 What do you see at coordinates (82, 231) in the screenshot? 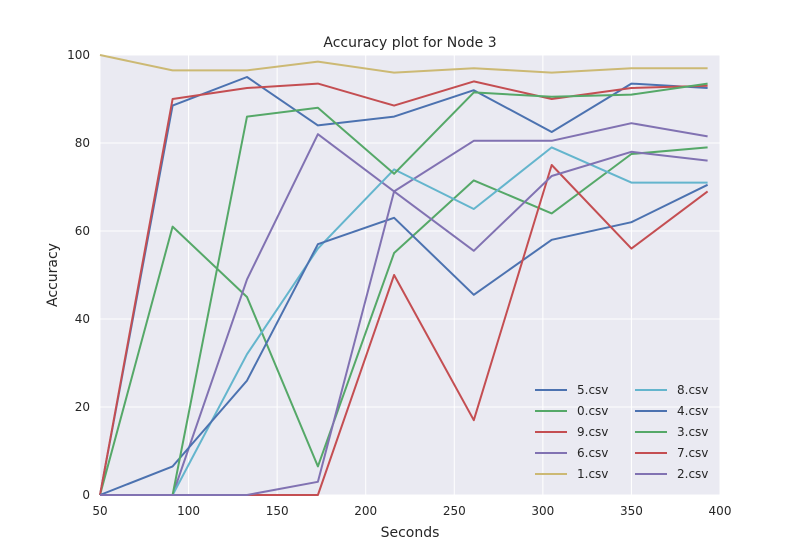
I see `y-tick-label: 60` at bounding box center [82, 231].